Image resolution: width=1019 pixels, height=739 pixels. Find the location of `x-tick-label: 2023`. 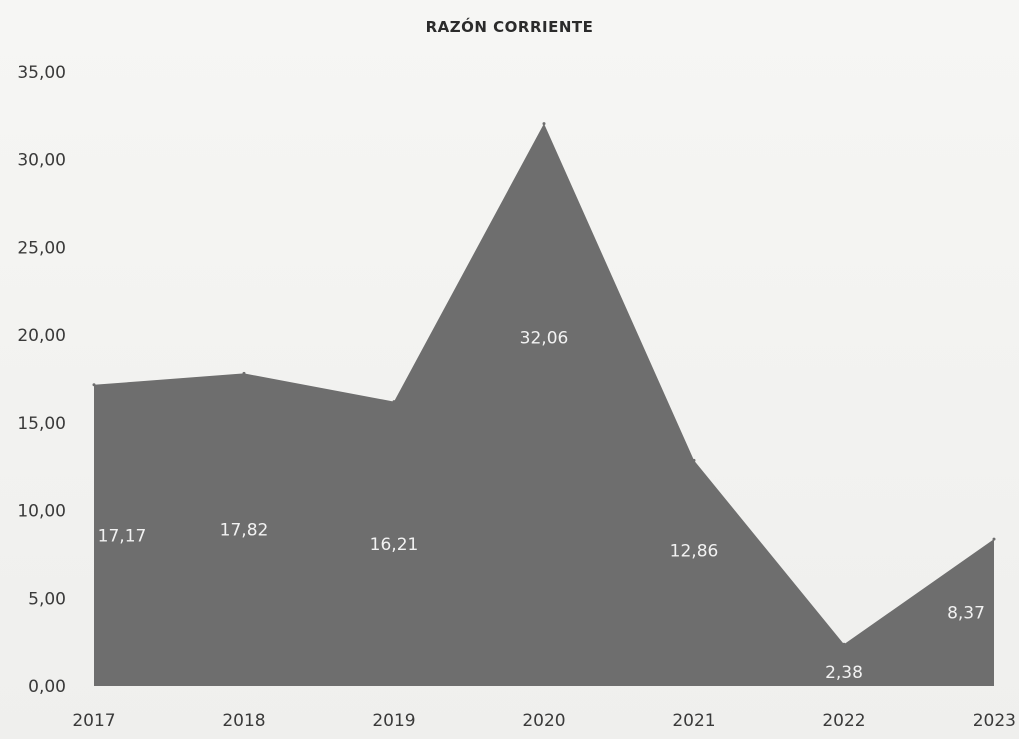

x-tick-label: 2023 is located at coordinates (994, 721).